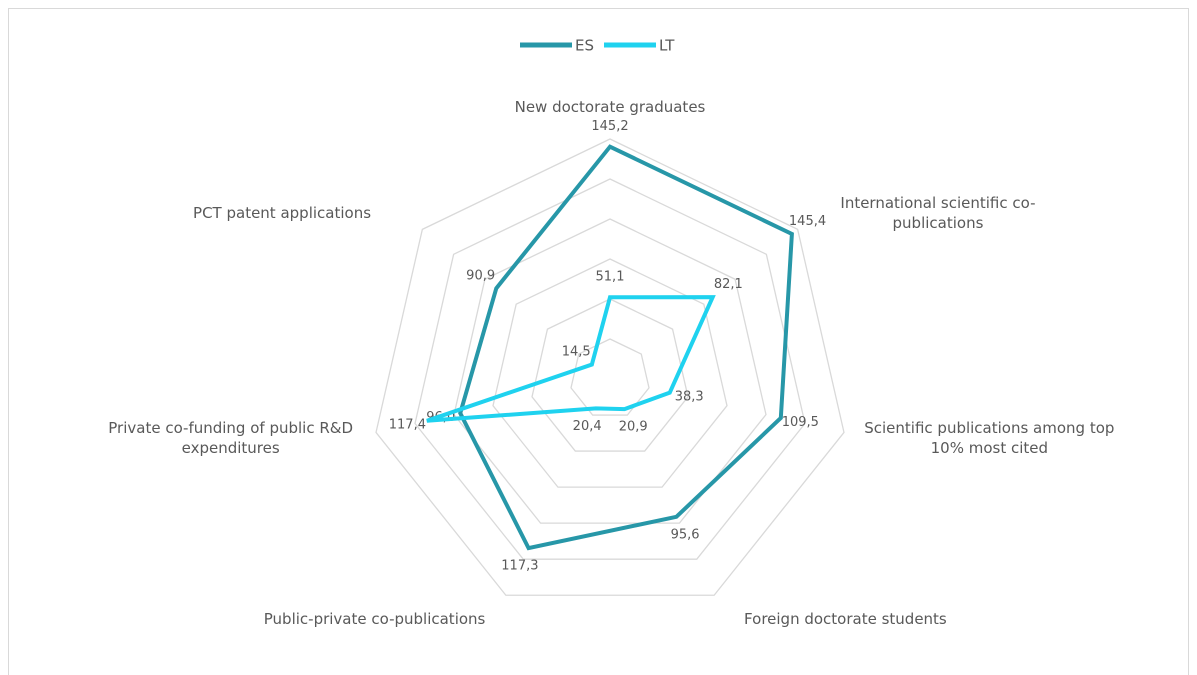 The height and width of the screenshot is (675, 1197). What do you see at coordinates (633, 427) in the screenshot?
I see `data-label: 20,9` at bounding box center [633, 427].